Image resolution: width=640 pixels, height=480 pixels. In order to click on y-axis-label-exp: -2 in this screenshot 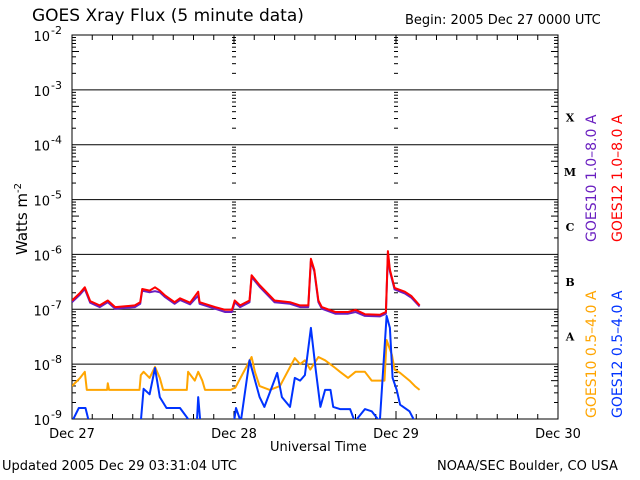, I will do `click(19, 187)`.